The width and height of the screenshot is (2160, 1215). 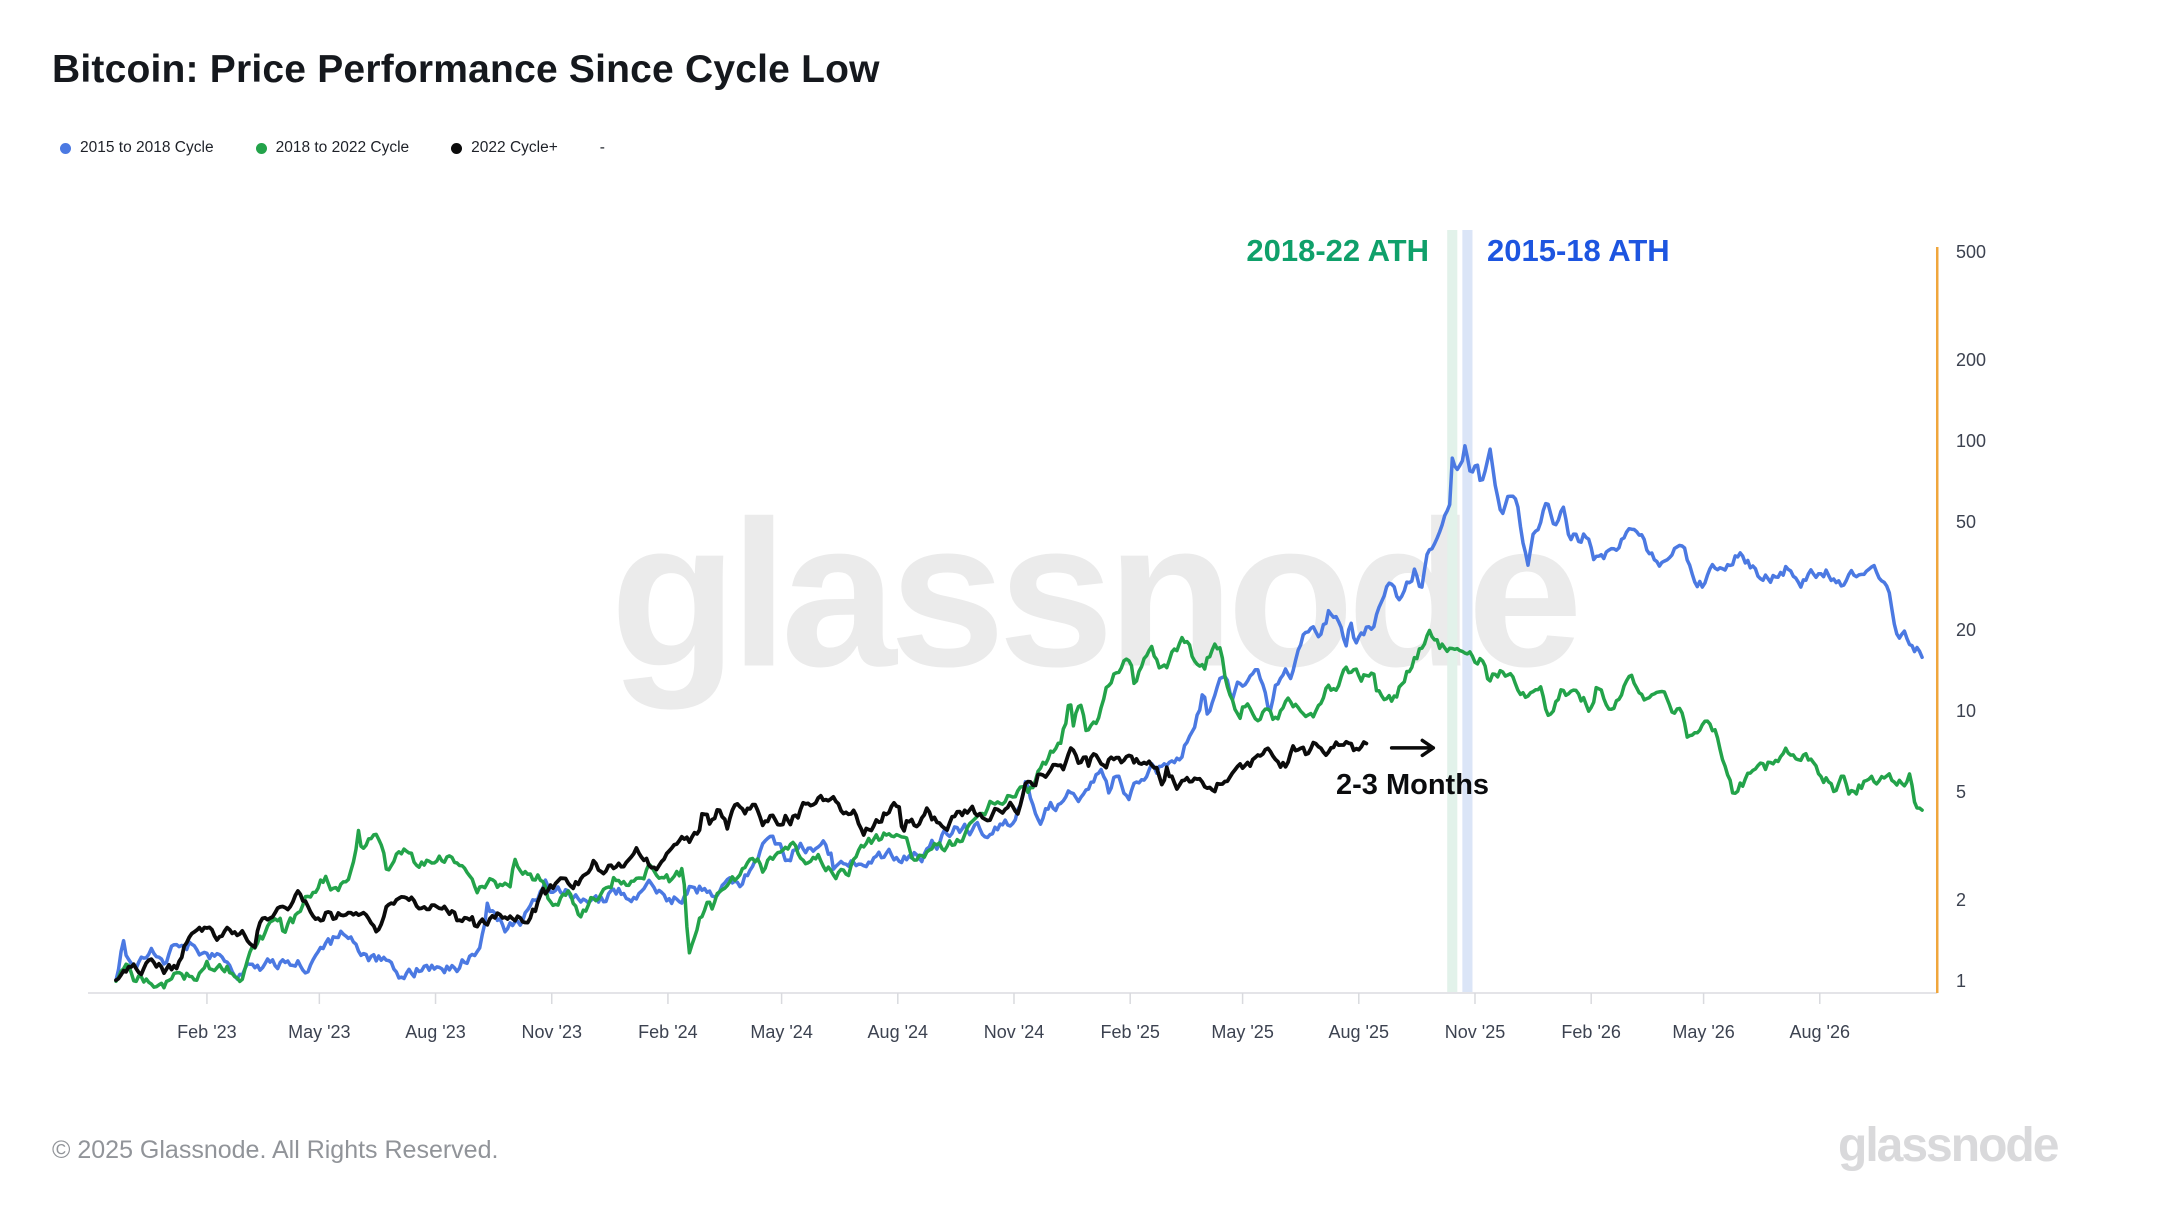 I want to click on x-tick-label-Nov-24: Nov '24, so click(x=1014, y=1032).